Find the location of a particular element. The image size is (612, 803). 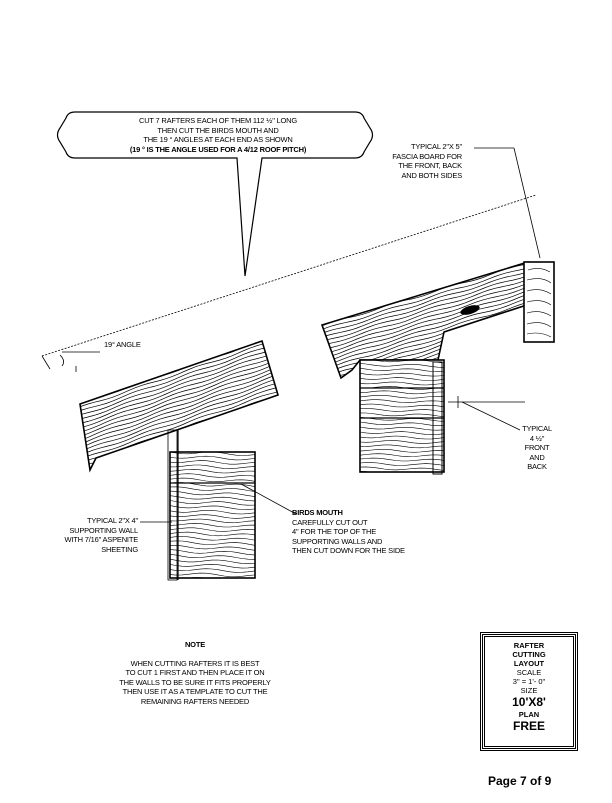

fascia-line-4: AND BOTH SIDES is located at coordinates (431, 175).